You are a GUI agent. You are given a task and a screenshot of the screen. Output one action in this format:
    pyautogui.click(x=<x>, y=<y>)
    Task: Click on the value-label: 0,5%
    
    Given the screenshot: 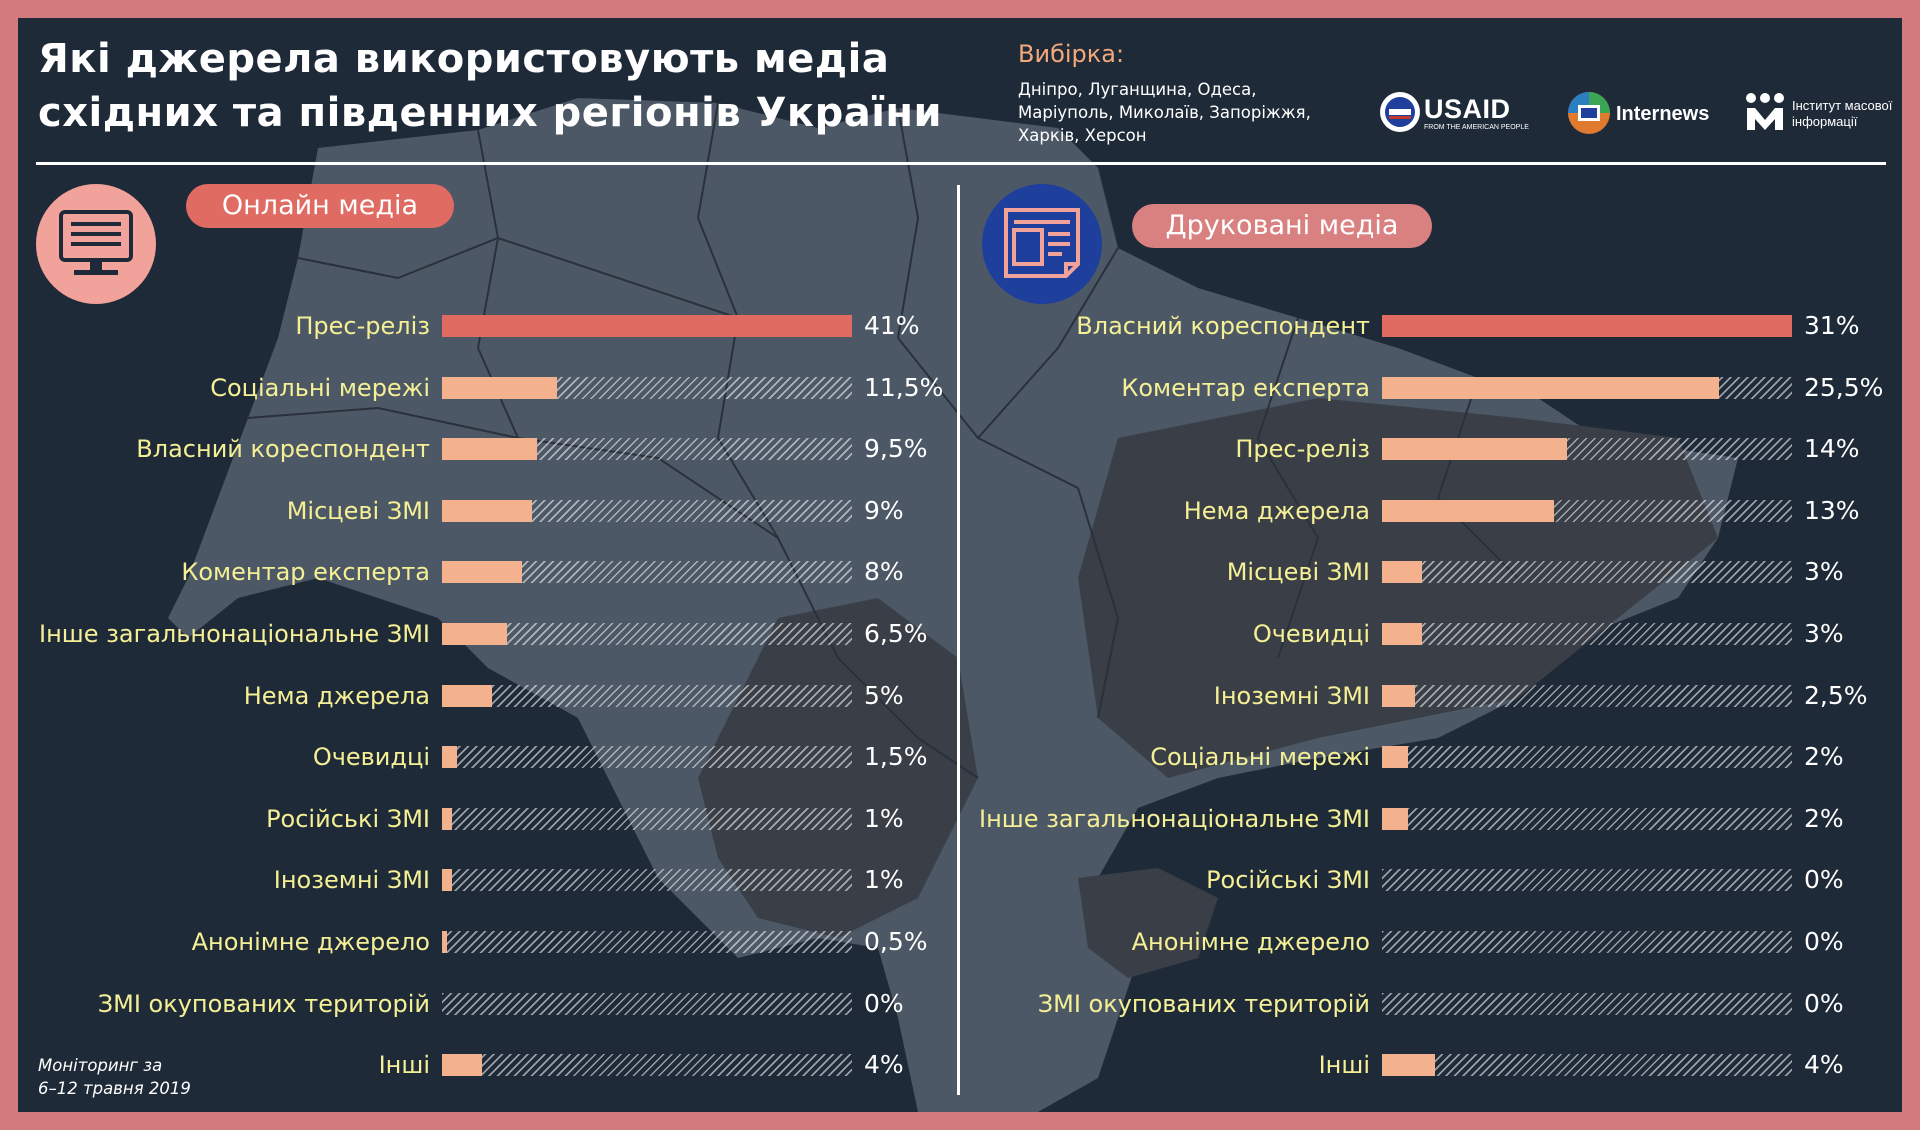 What is the action you would take?
    pyautogui.click(x=896, y=941)
    